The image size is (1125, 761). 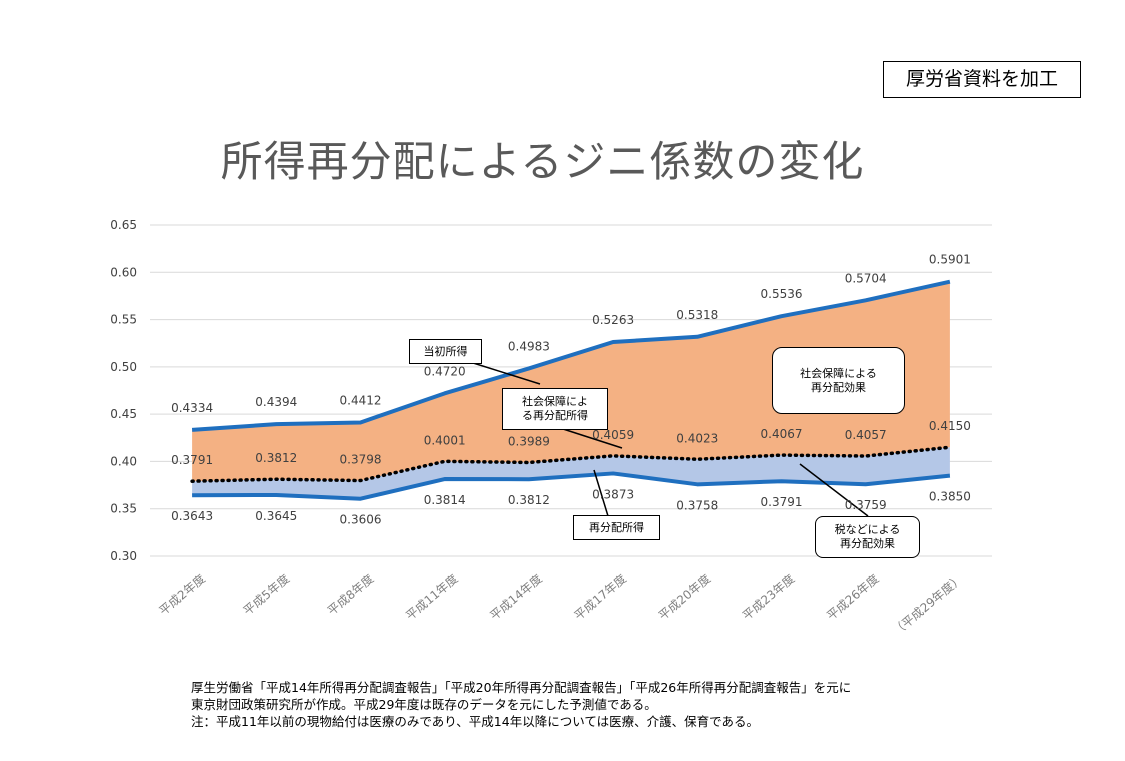 I want to click on data-label-initial: 0.4983, so click(x=529, y=346).